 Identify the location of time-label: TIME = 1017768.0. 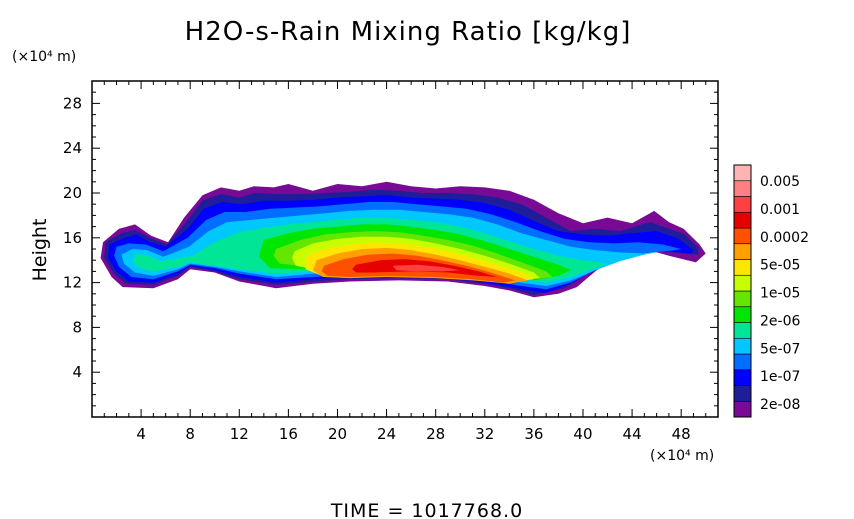
(426, 509).